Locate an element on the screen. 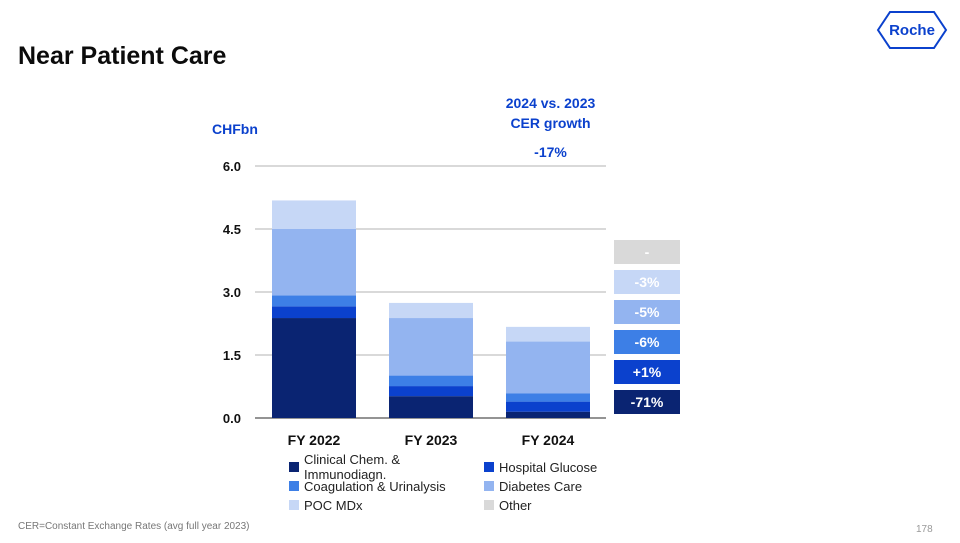 Image resolution: width=960 pixels, height=543 pixels. growth-badge: - is located at coordinates (647, 252).